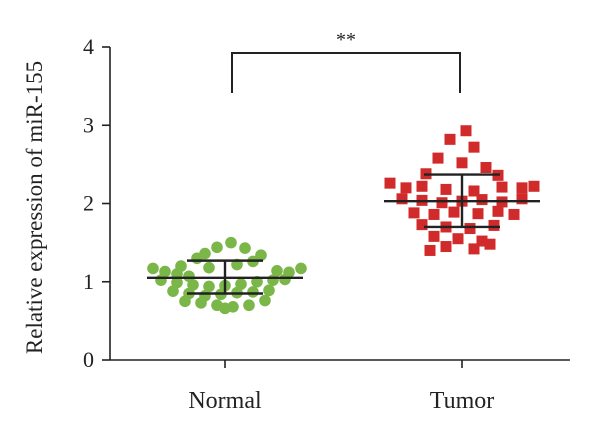 Image resolution: width=600 pixels, height=430 pixels. What do you see at coordinates (88, 203) in the screenshot?
I see `y-tick-label: 2` at bounding box center [88, 203].